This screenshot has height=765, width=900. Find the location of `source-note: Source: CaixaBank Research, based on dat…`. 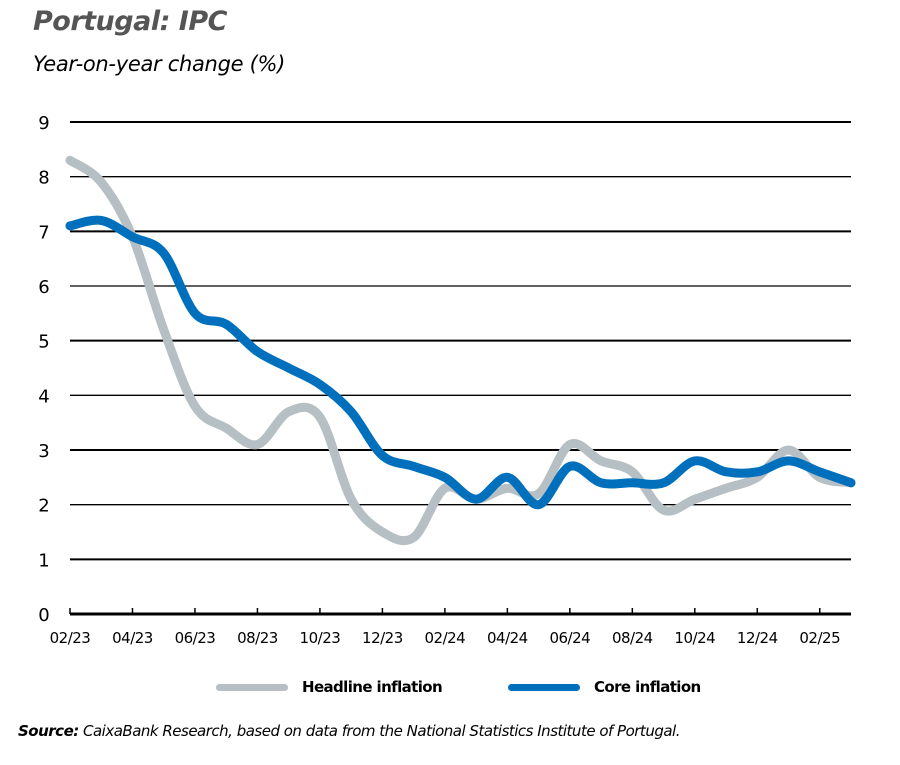

source-note: Source: CaixaBank Research, based on dat… is located at coordinates (349, 731).